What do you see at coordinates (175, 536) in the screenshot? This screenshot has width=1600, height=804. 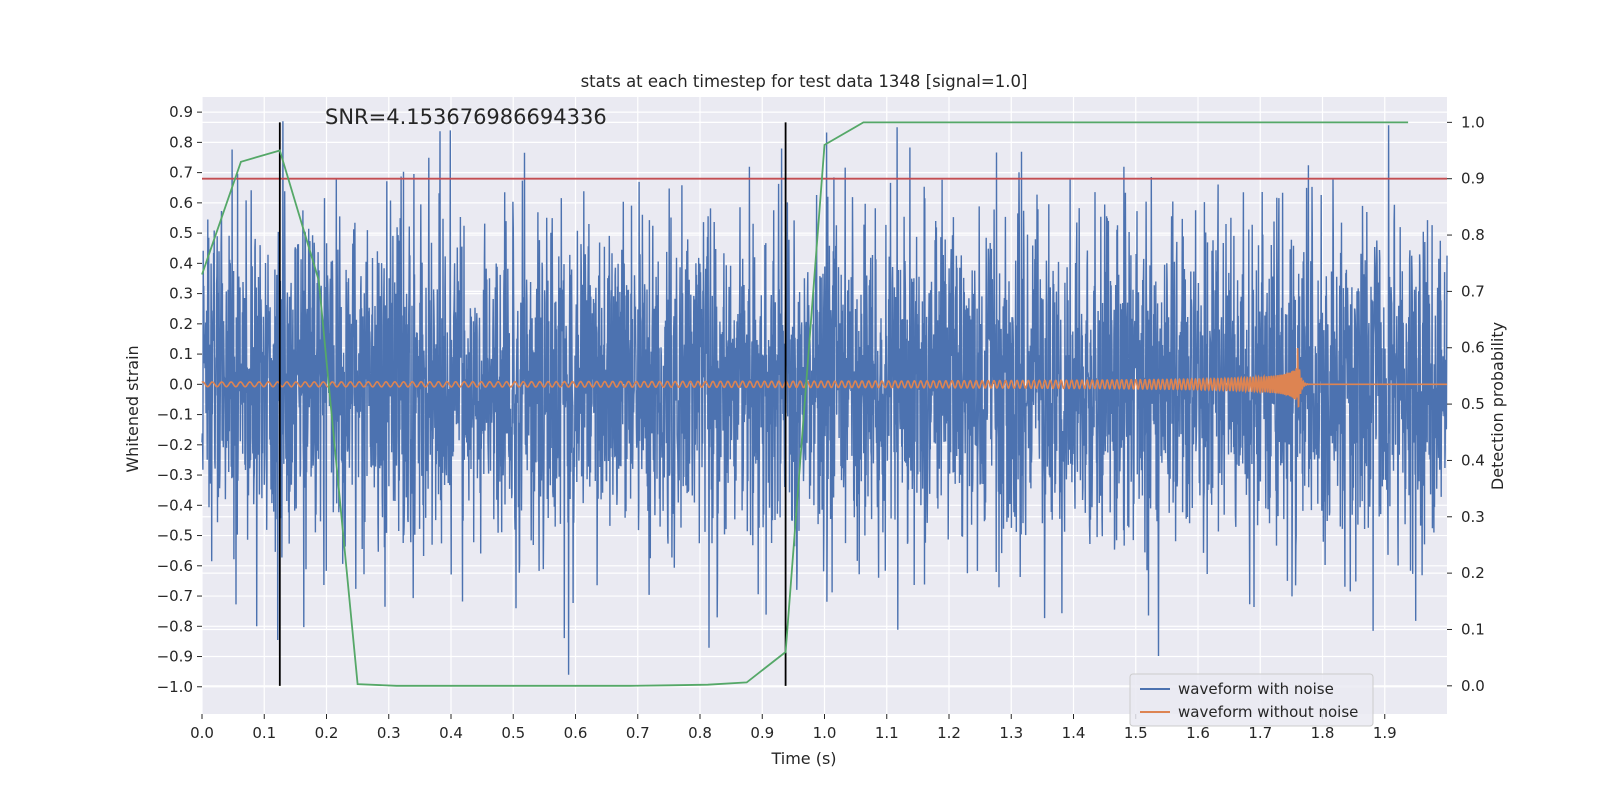 I see `y-tick-label: −0.5` at bounding box center [175, 536].